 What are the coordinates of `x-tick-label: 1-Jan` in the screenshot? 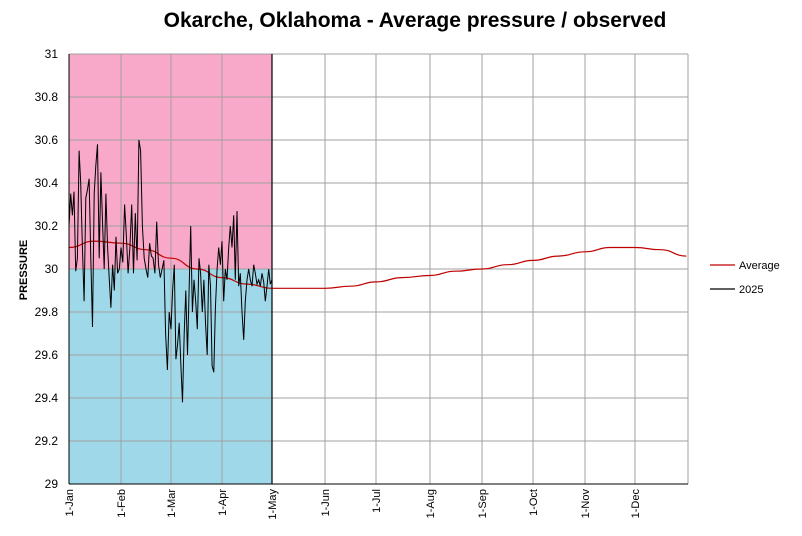 It's located at (70, 503).